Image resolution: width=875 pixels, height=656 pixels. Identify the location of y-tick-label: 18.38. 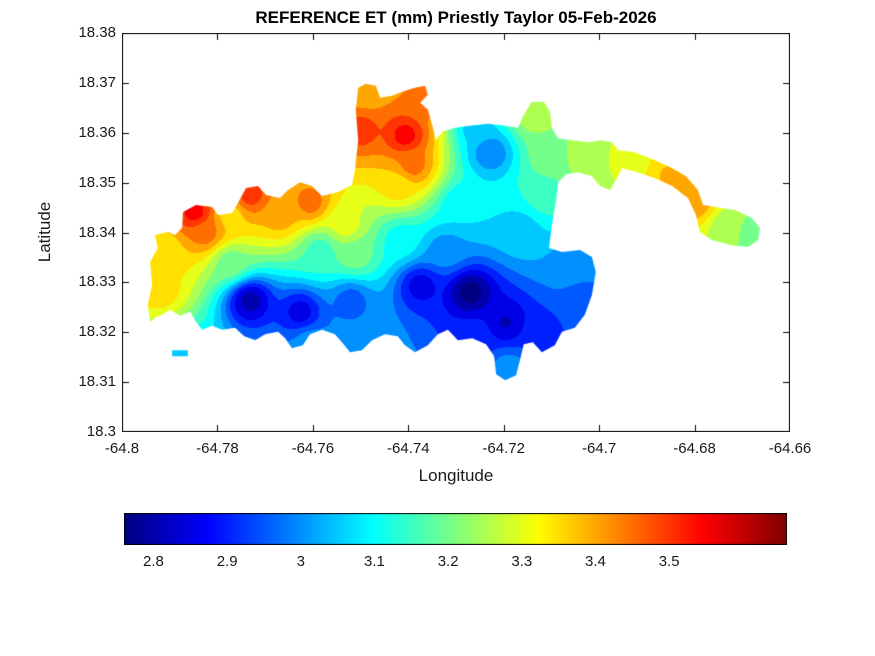
(97, 32).